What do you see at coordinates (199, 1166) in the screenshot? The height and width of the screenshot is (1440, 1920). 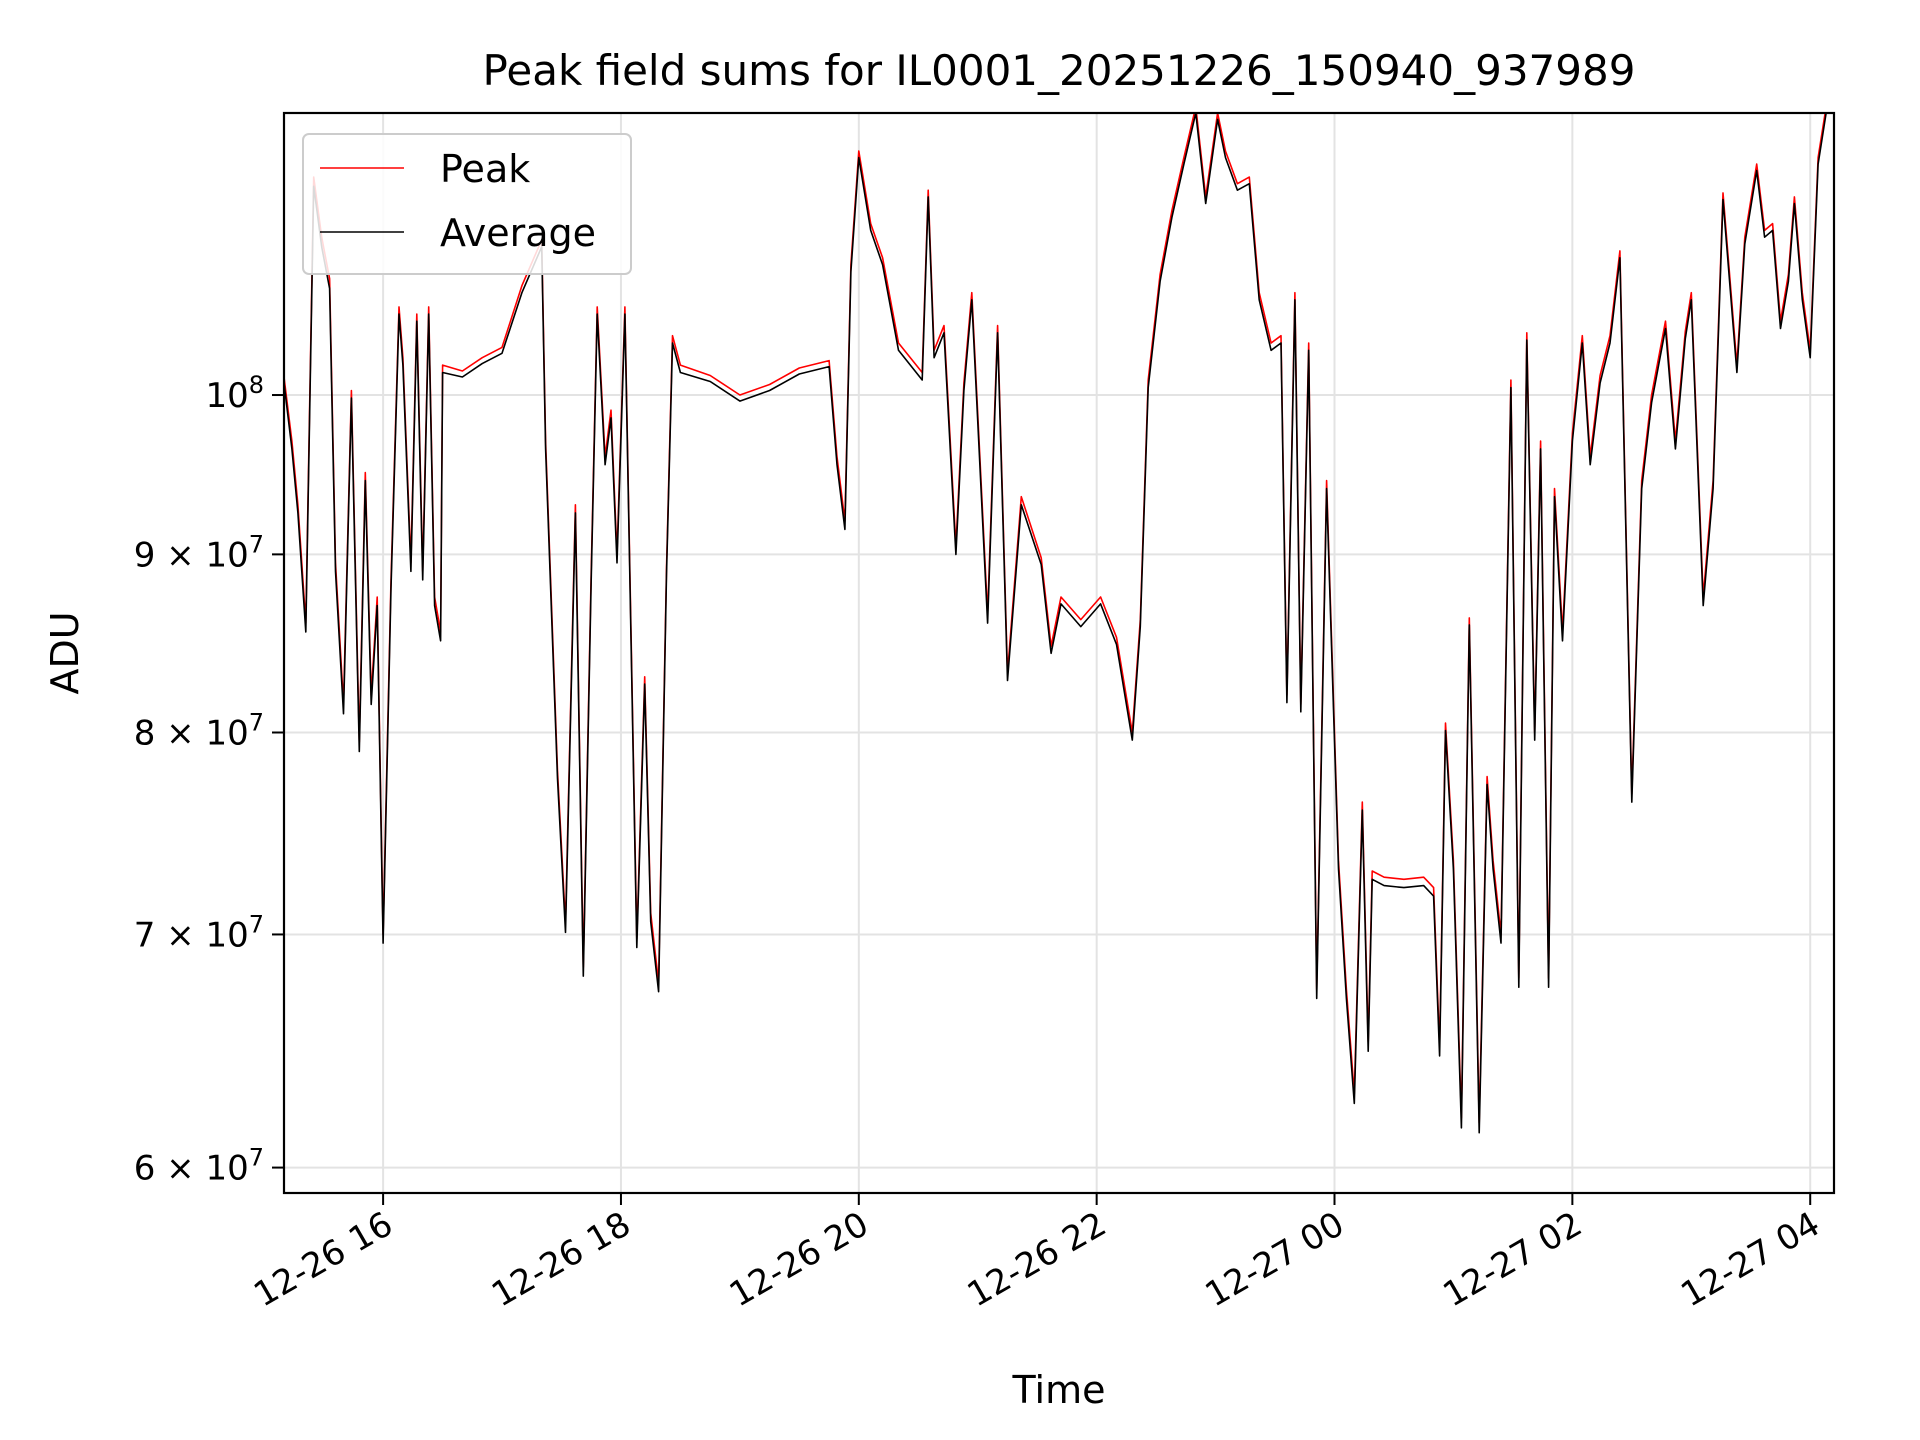 I see `y-tick-label: 6 × 107` at bounding box center [199, 1166].